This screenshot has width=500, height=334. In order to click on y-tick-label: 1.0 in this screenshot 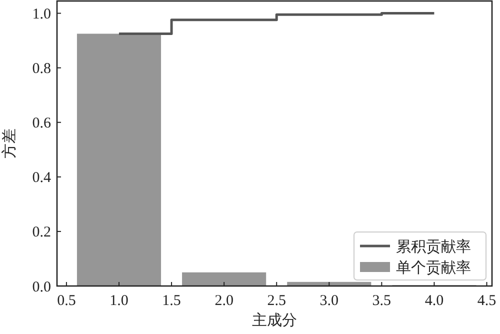, I will do `click(41, 14)`.